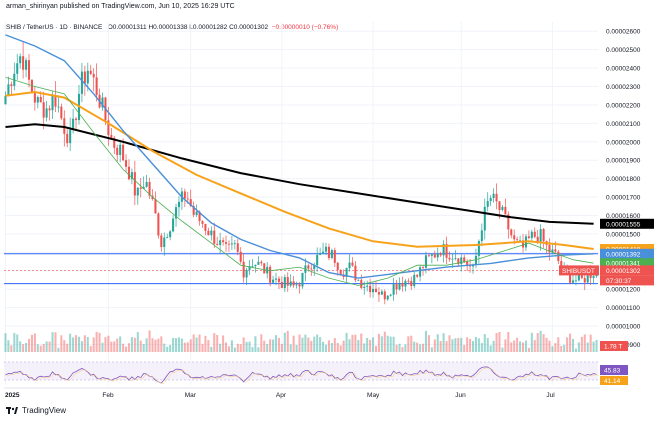 Image resolution: width=660 pixels, height=422 pixels. I want to click on x-tick-label: Feb, so click(108, 395).